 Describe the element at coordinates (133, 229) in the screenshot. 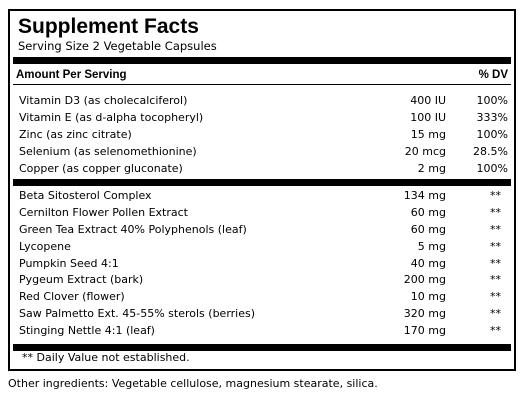

I see `ingredient-name: Green Tea Extract 40% Polyphenols (leaf)` at that location.